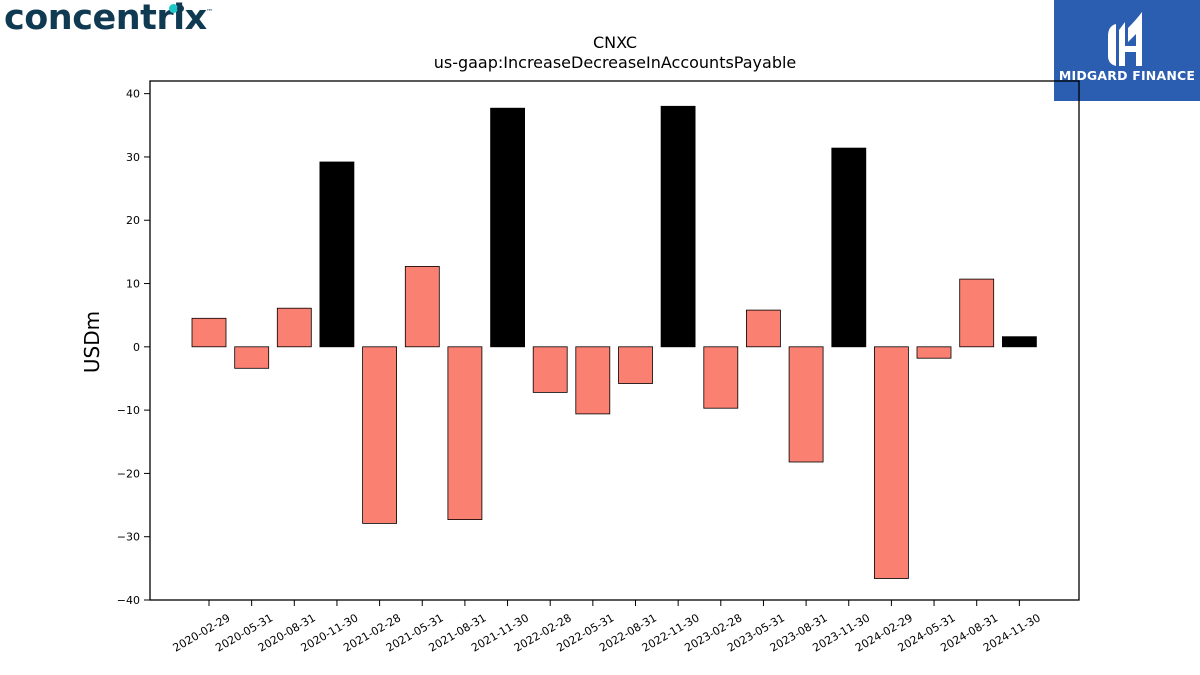 The height and width of the screenshot is (675, 1200). Describe the element at coordinates (128, 600) in the screenshot. I see `y-tick-label: −40` at that location.